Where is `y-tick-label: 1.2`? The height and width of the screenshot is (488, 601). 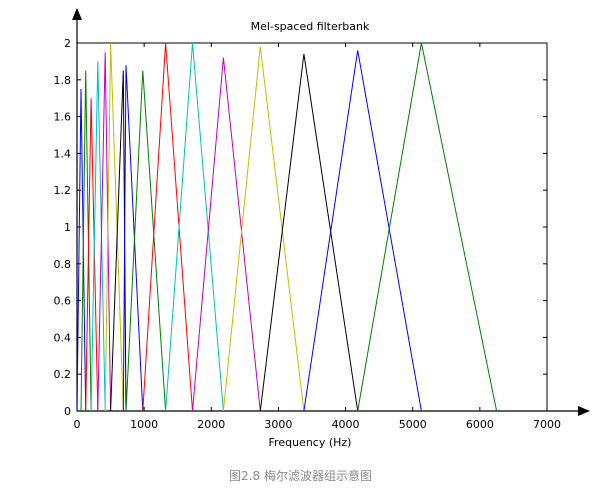
y-tick-label: 1.2 is located at coordinates (63, 190).